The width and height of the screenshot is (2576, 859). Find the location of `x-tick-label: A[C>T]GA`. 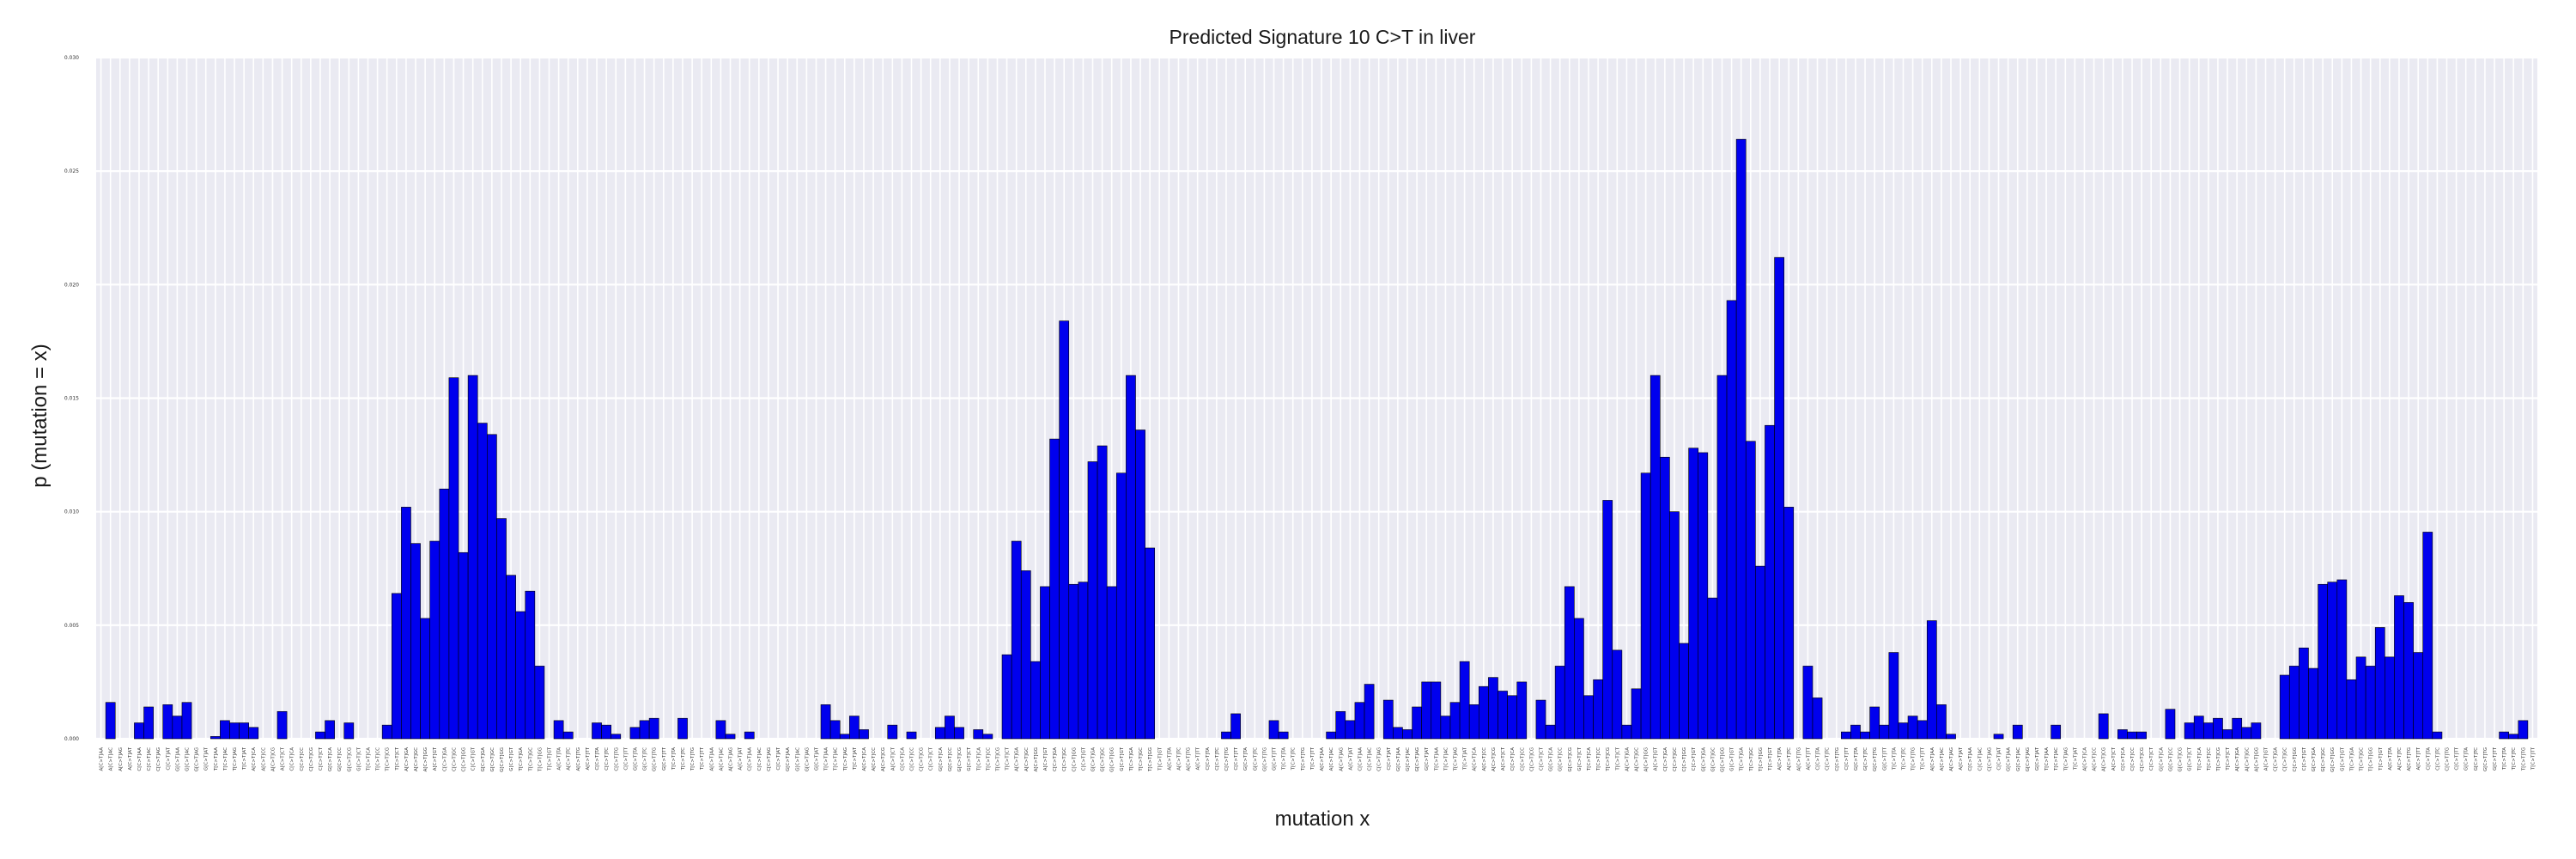

x-tick-label: A[C>T]GA is located at coordinates (2237, 759).